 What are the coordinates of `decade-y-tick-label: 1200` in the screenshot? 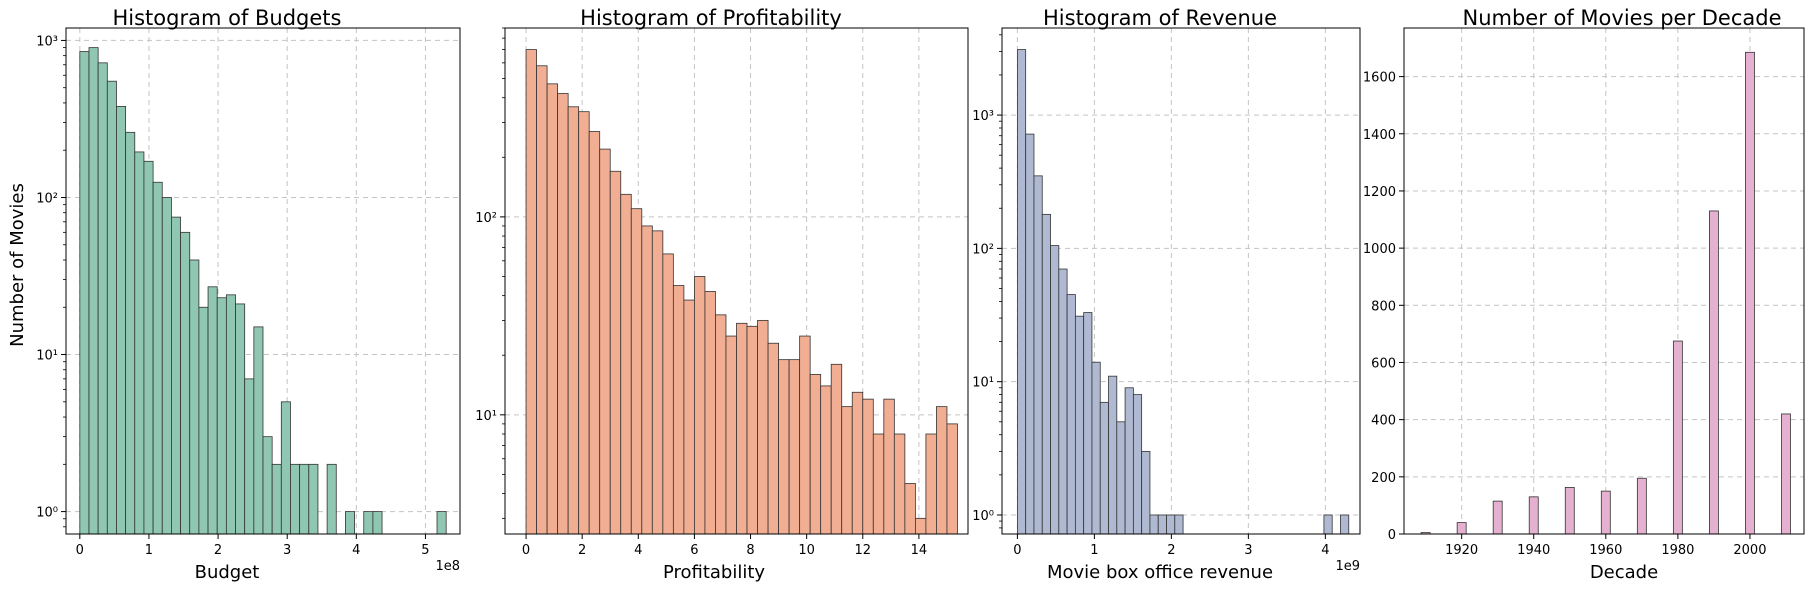 It's located at (1379, 192).